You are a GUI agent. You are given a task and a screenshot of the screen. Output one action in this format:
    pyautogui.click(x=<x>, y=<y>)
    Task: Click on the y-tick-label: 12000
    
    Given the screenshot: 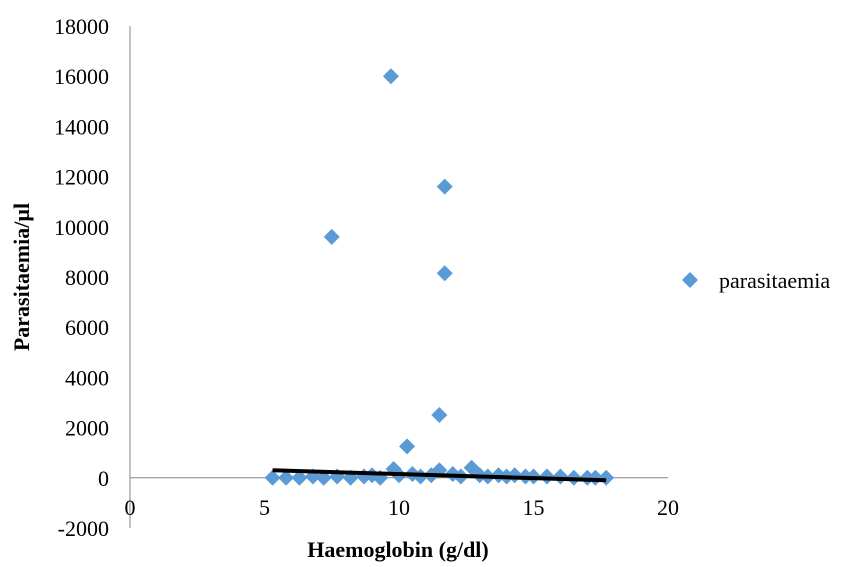 What is the action you would take?
    pyautogui.click(x=81, y=177)
    